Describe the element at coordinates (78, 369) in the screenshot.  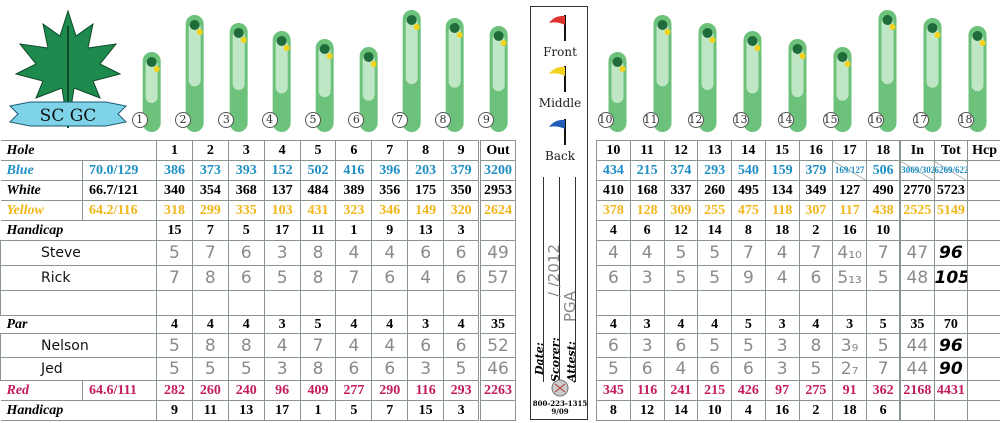
I see `player-name: Jed` at that location.